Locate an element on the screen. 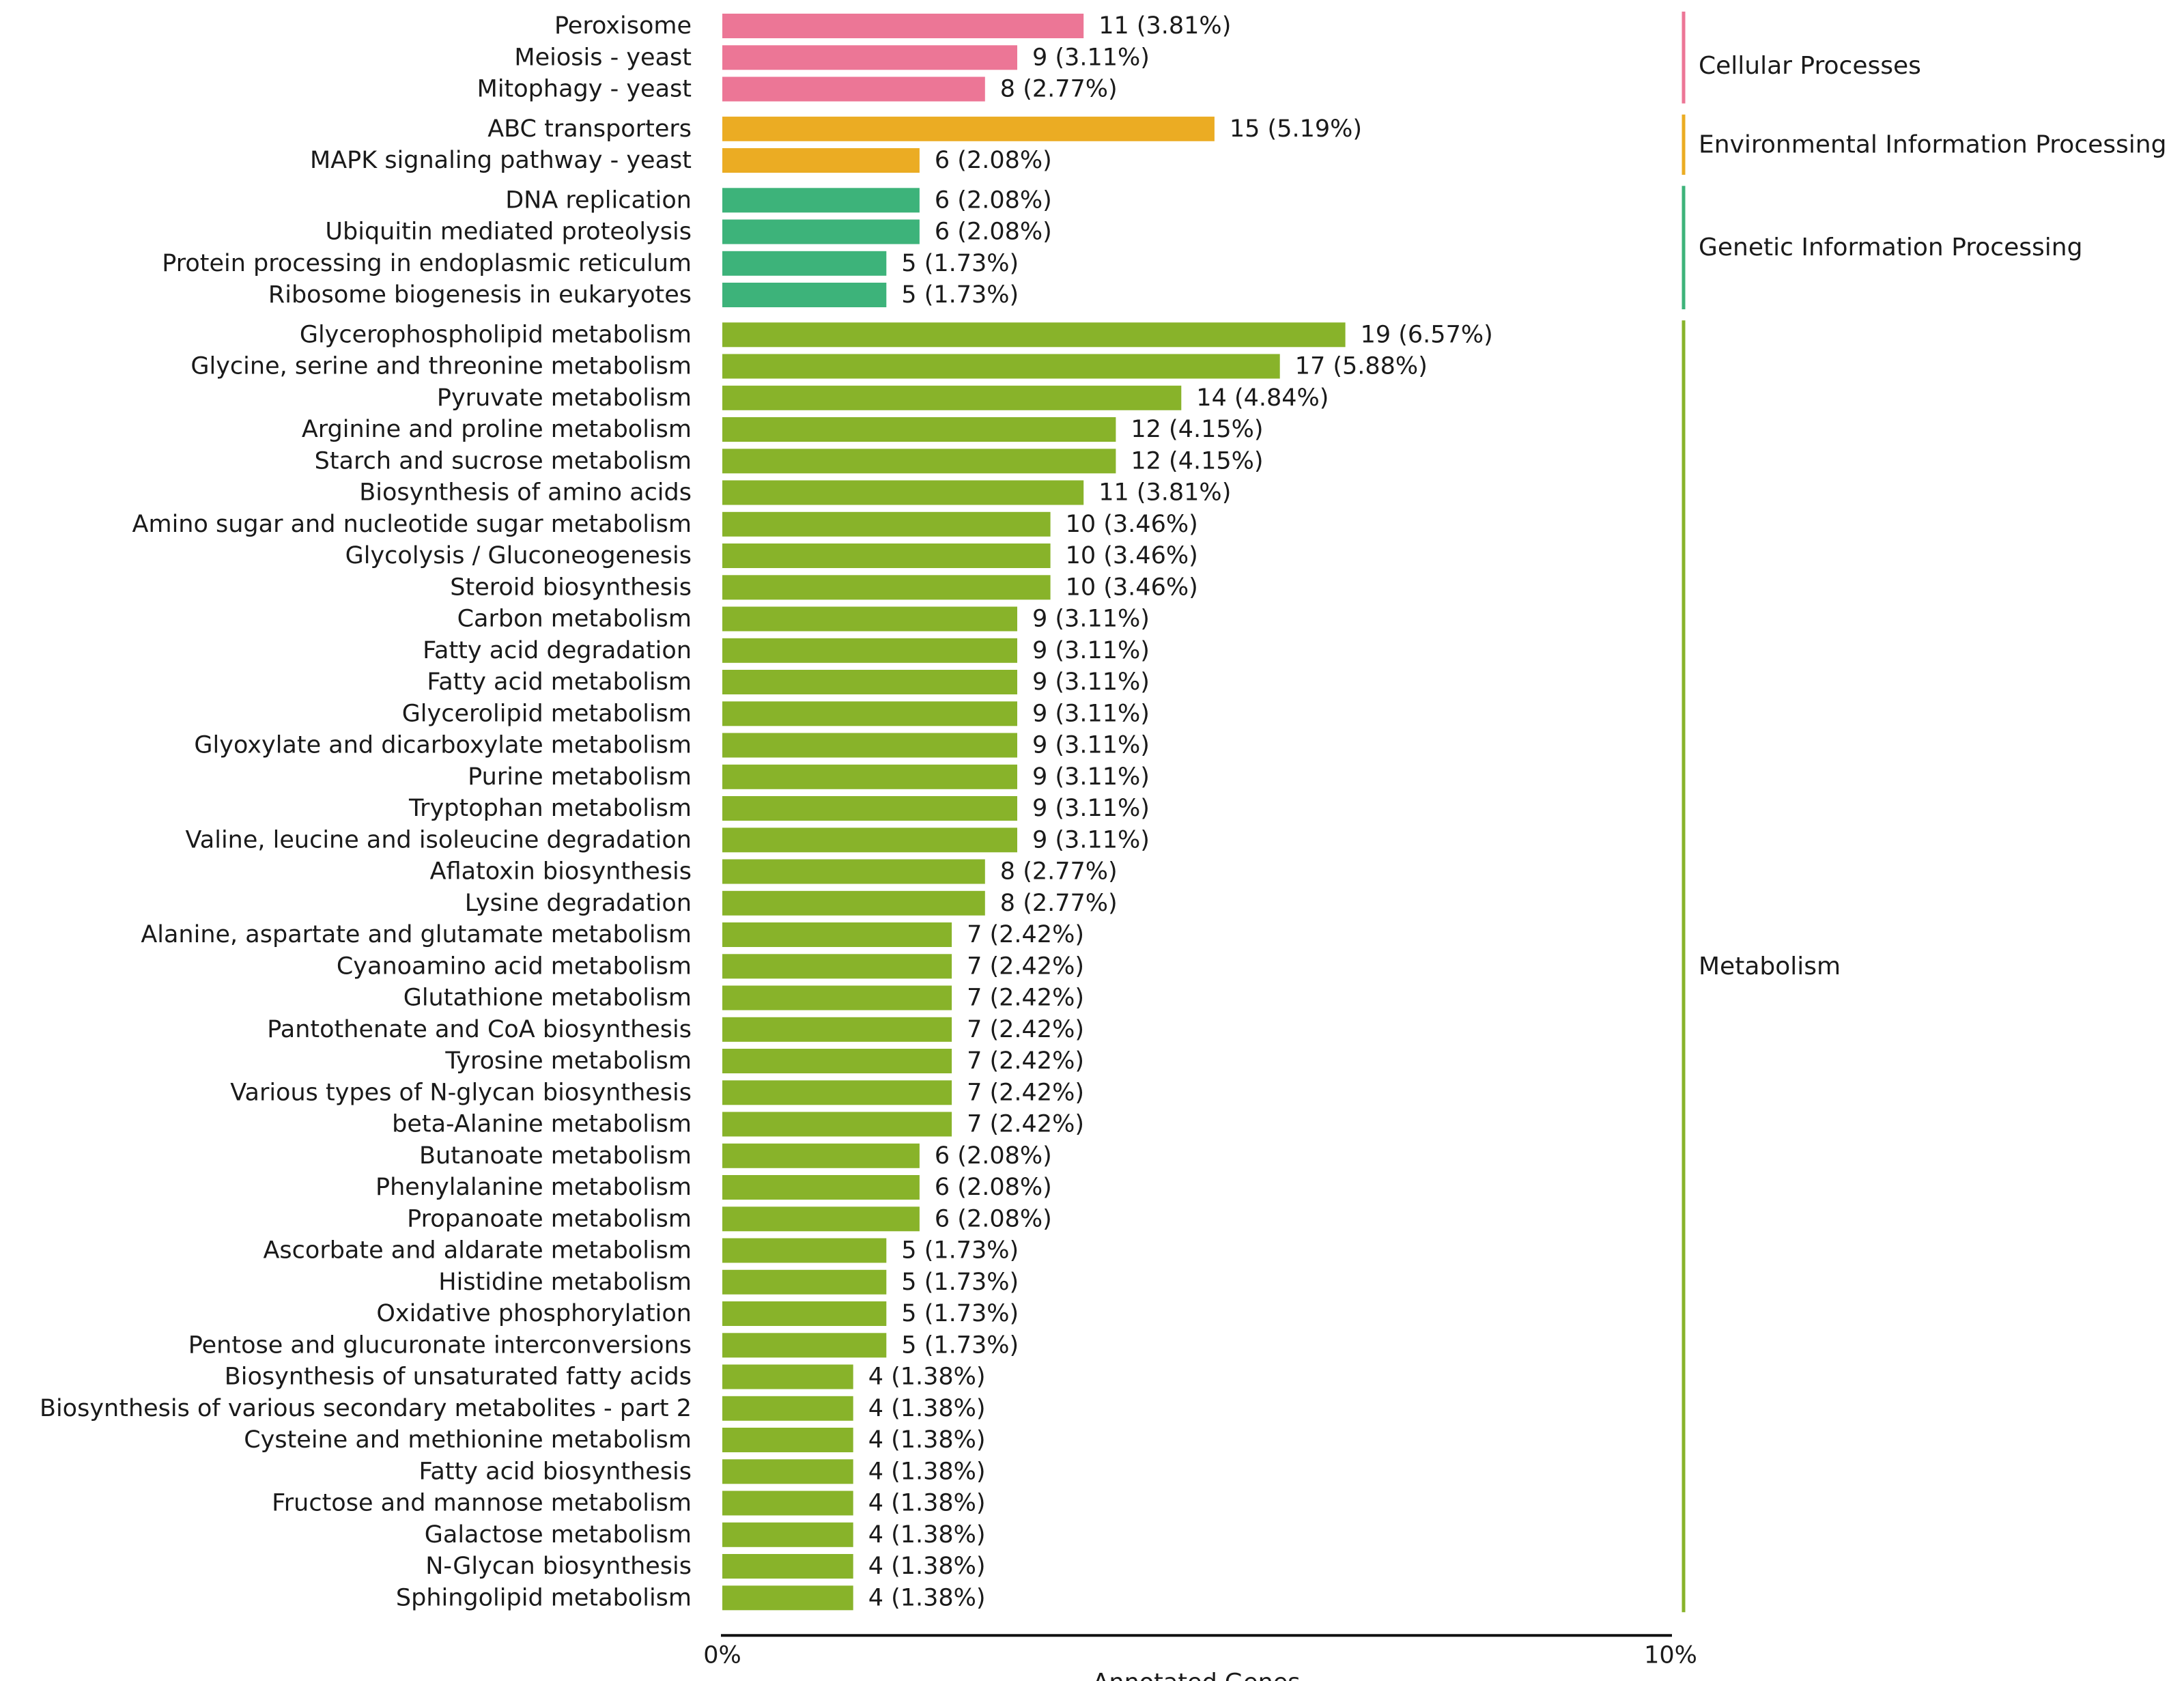 This screenshot has width=2184, height=1681. category-label: Cyanoamino acid metabolism is located at coordinates (514, 966).